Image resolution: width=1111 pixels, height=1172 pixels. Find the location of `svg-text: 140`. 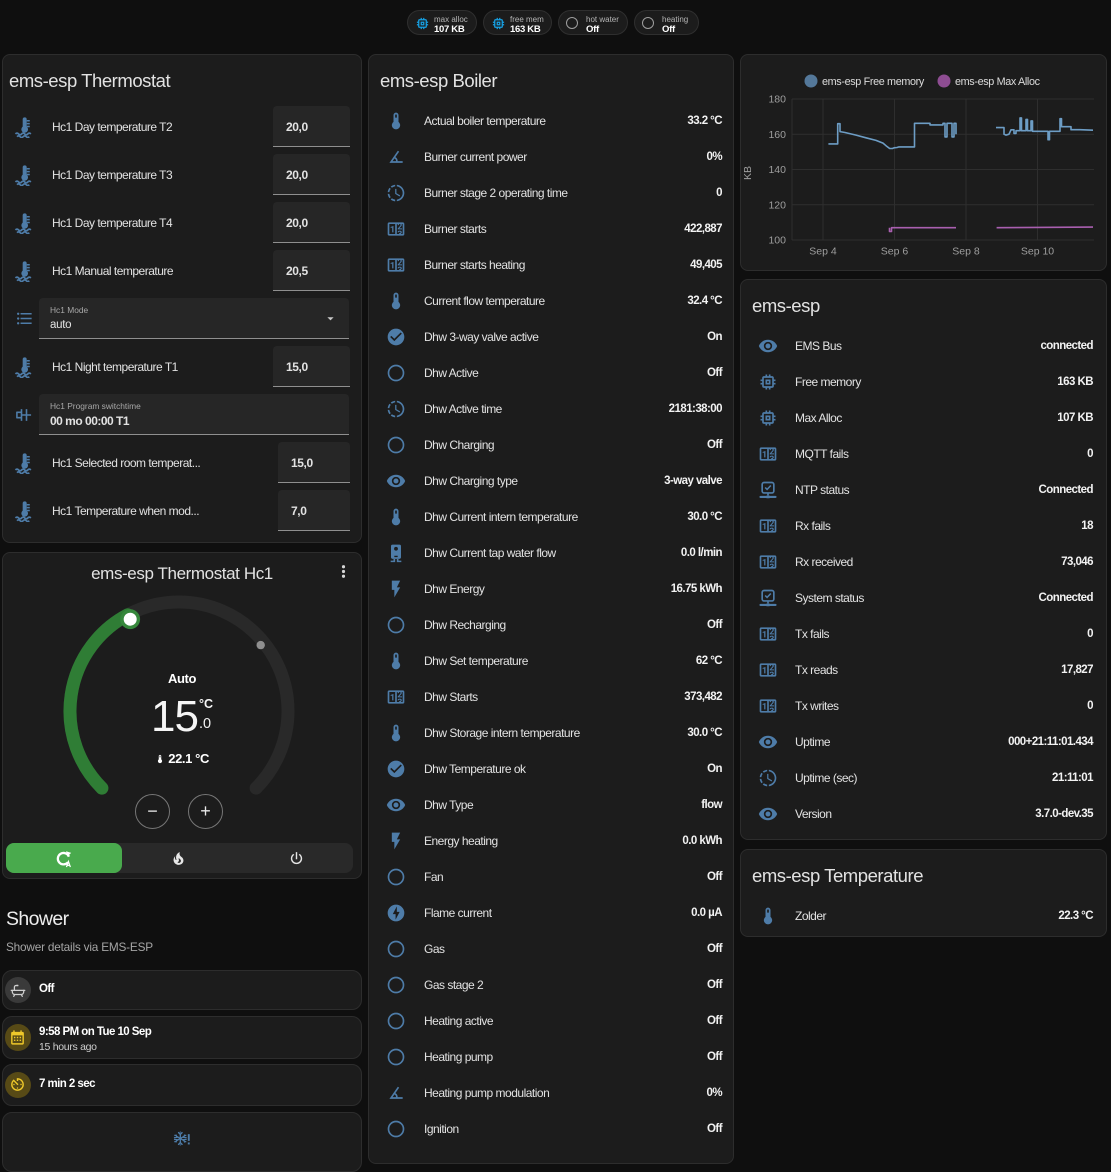

svg-text: 140 is located at coordinates (777, 170).